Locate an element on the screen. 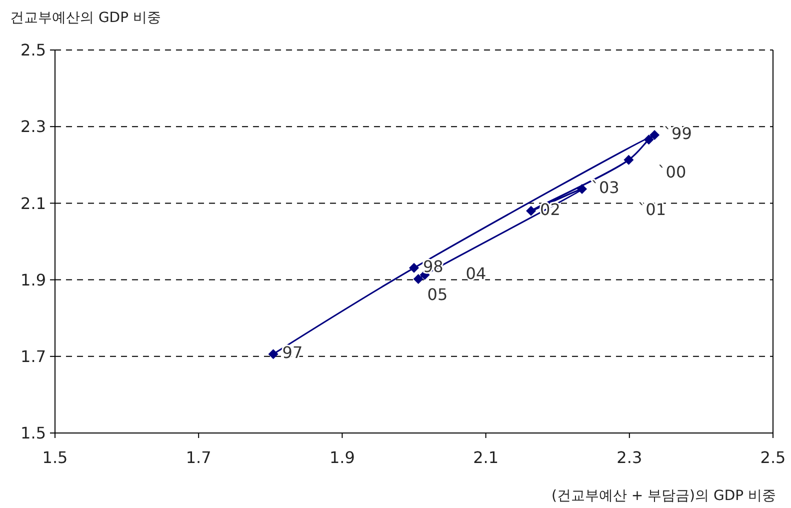  annotation: 97 is located at coordinates (292, 352).